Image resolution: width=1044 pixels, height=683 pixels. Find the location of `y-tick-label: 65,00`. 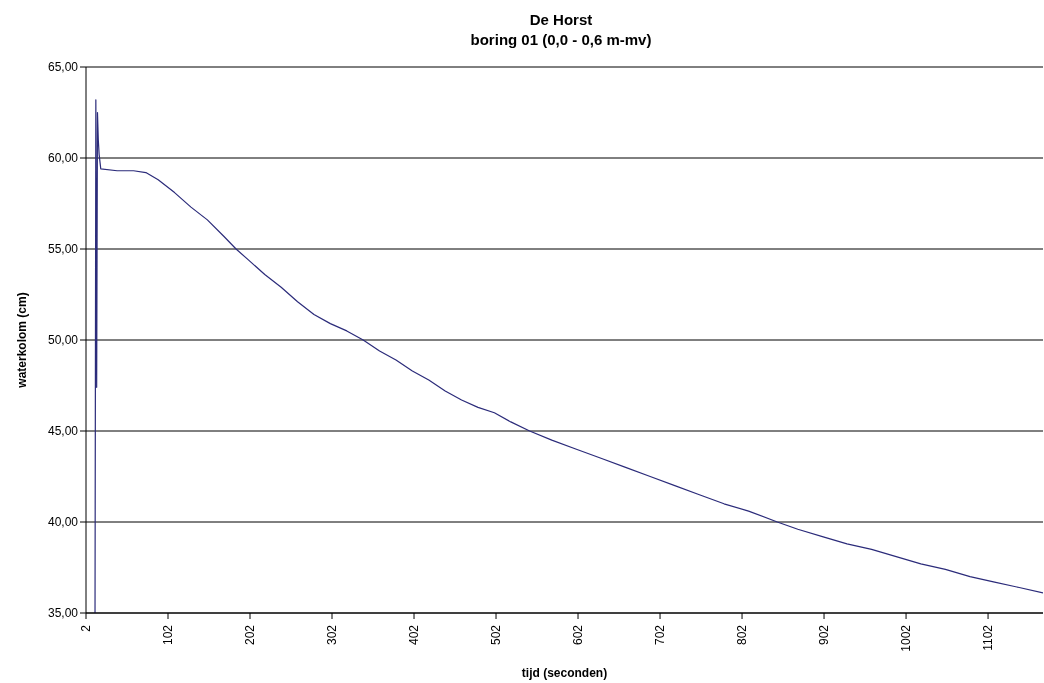

y-tick-label: 65,00 is located at coordinates (63, 67).